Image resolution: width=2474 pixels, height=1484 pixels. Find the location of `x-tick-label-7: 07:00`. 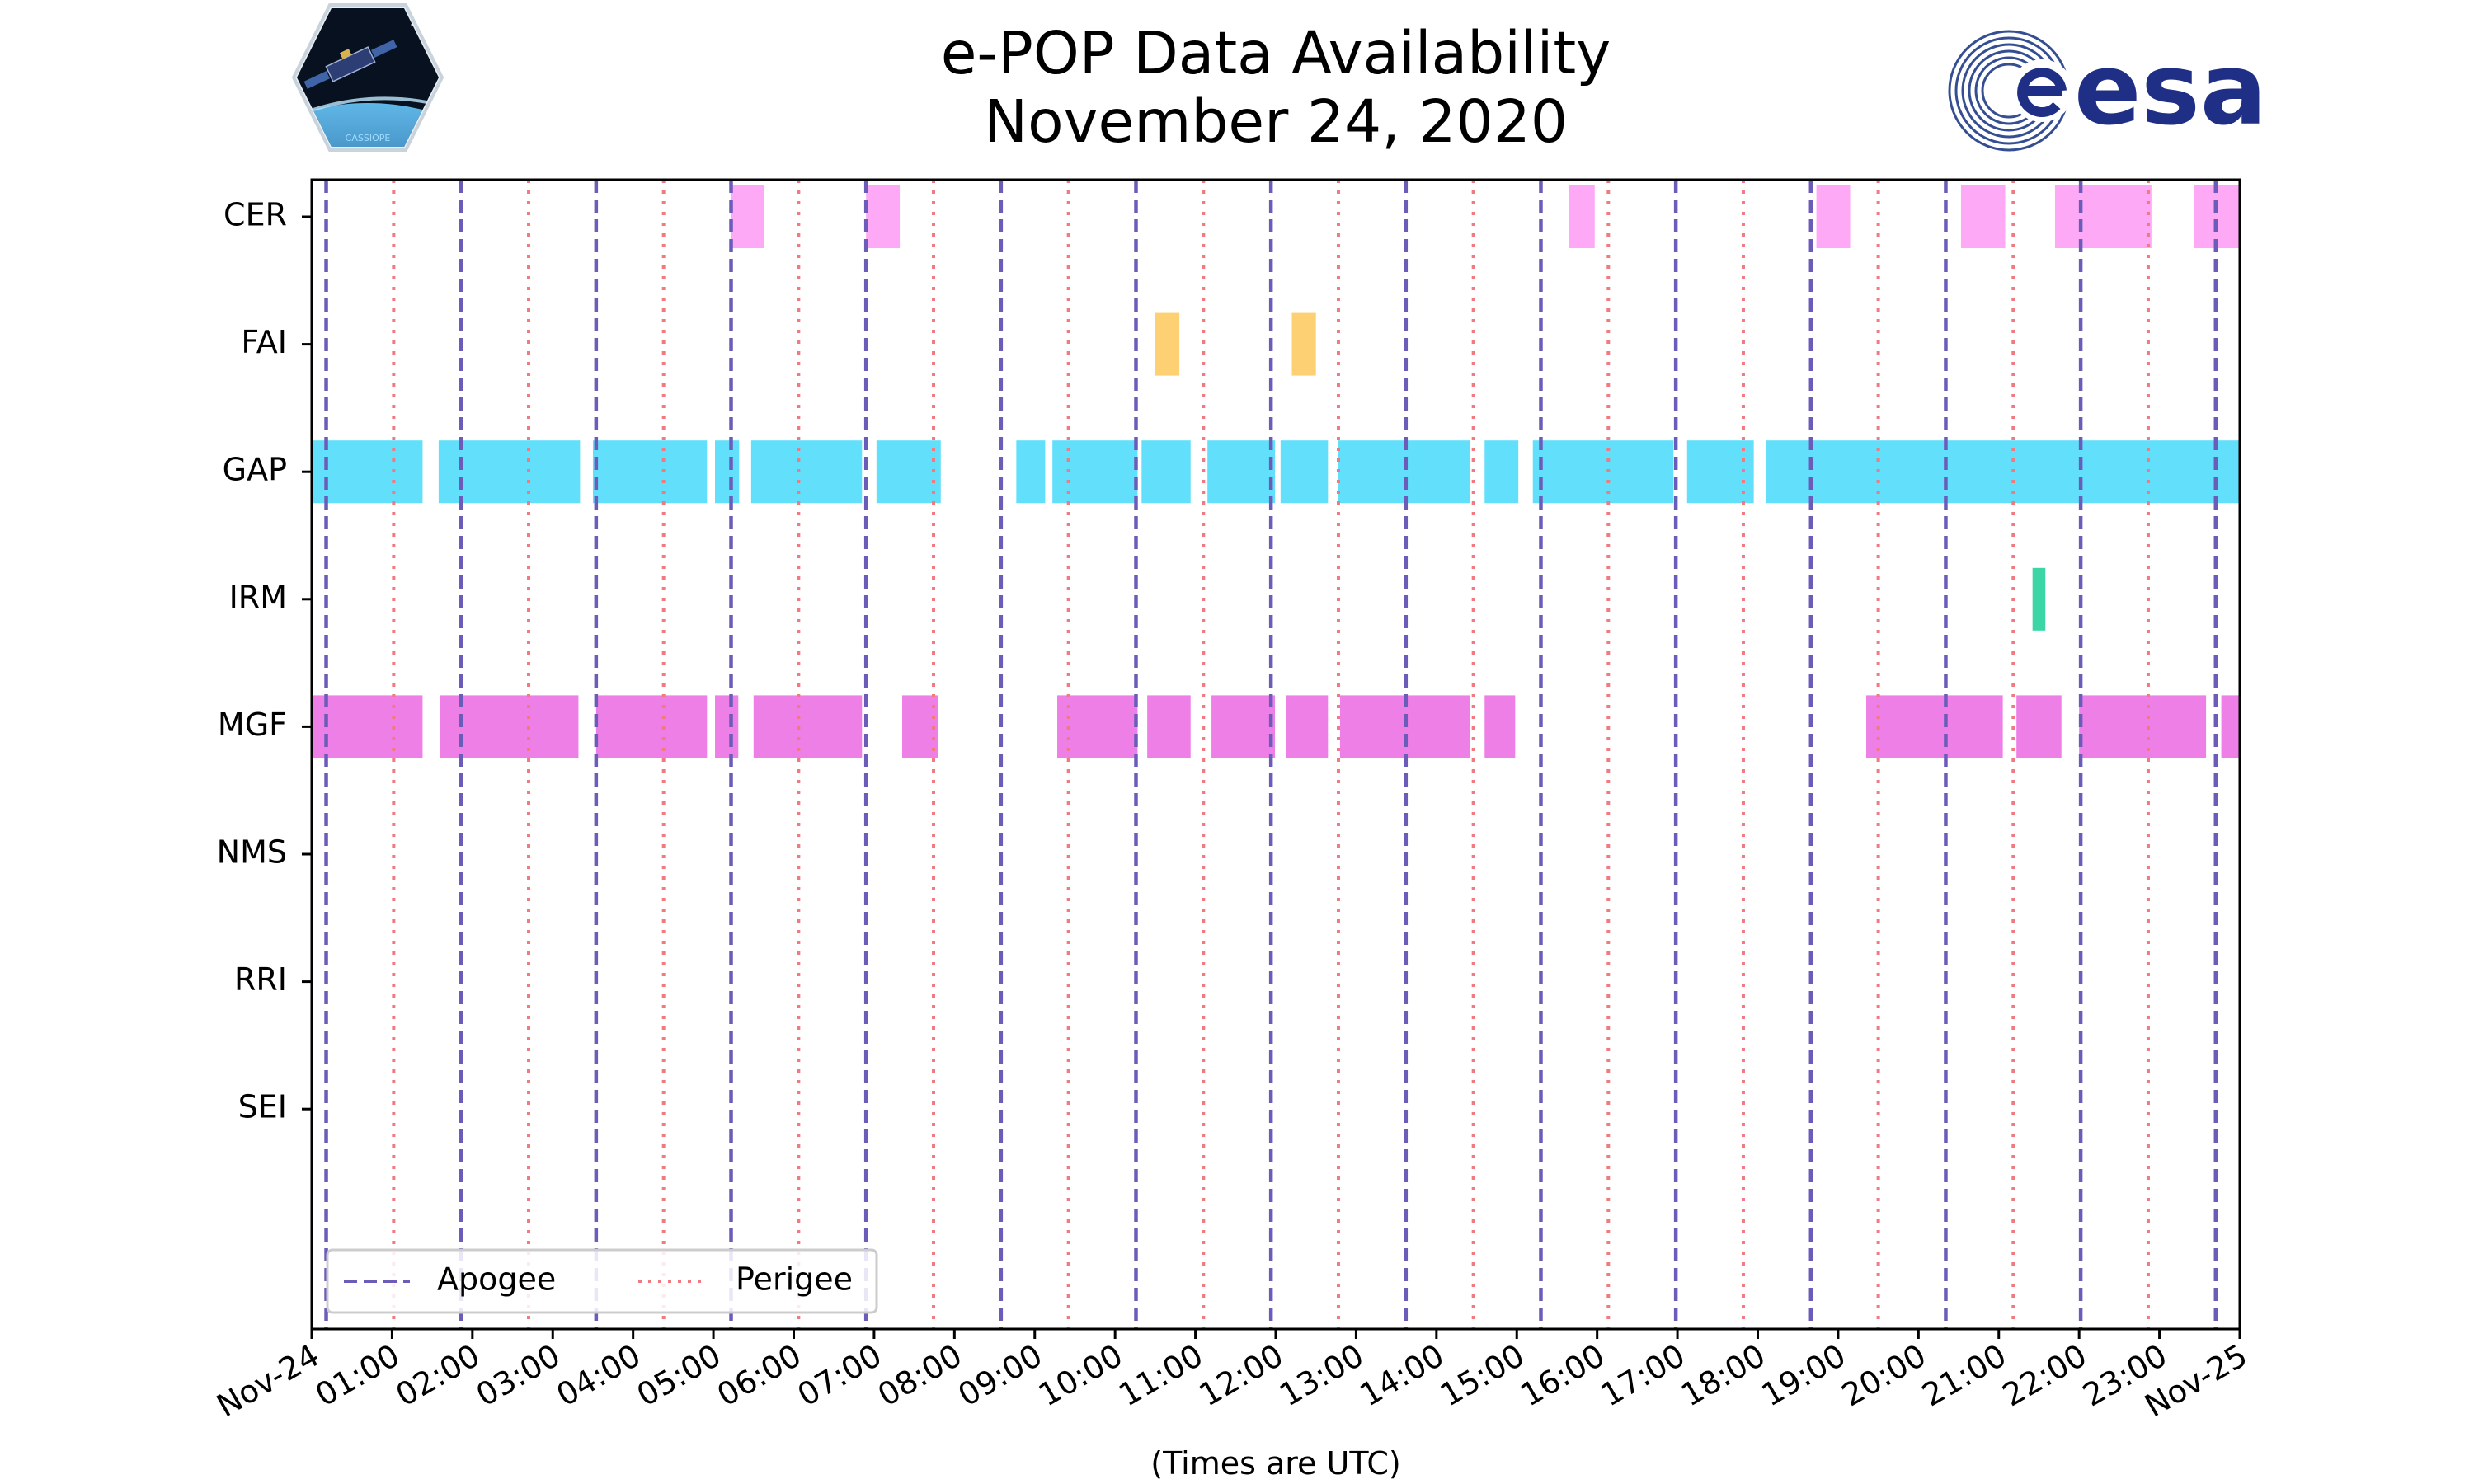

x-tick-label-7: 07:00 is located at coordinates (840, 1375).